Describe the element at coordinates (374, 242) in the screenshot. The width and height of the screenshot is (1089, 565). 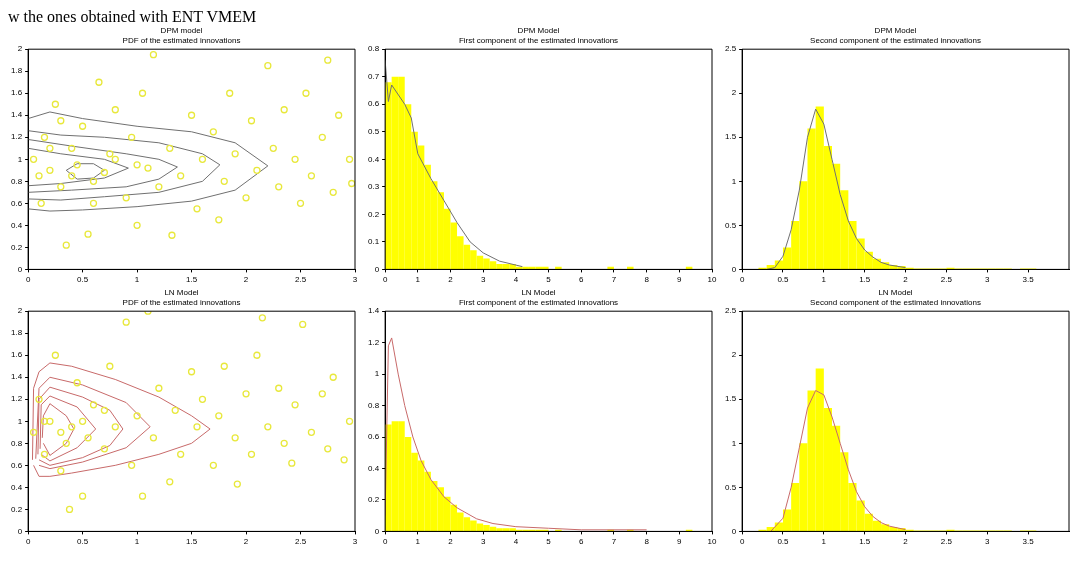
I see `y-tick-label: 0.1` at that location.